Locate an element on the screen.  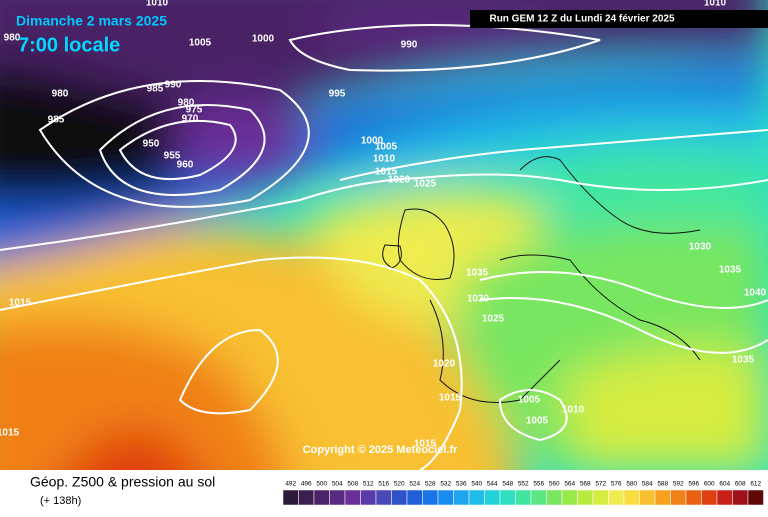
scale-label: 504 is located at coordinates (337, 484).